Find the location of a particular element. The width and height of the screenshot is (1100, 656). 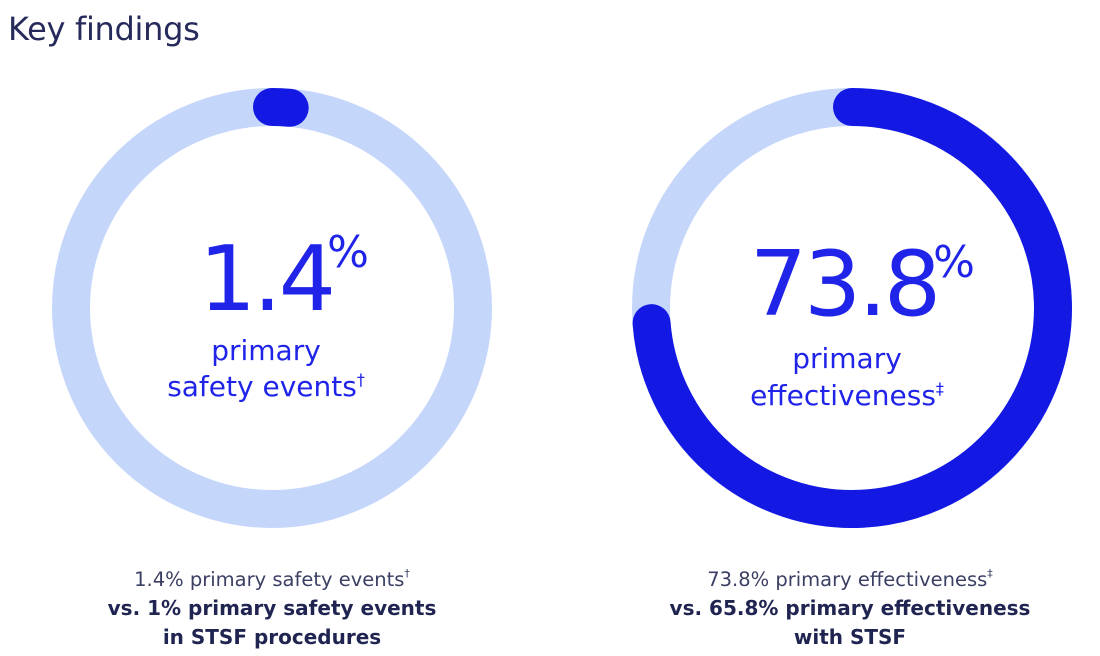

ring-label-text: safety events is located at coordinates (262, 386).